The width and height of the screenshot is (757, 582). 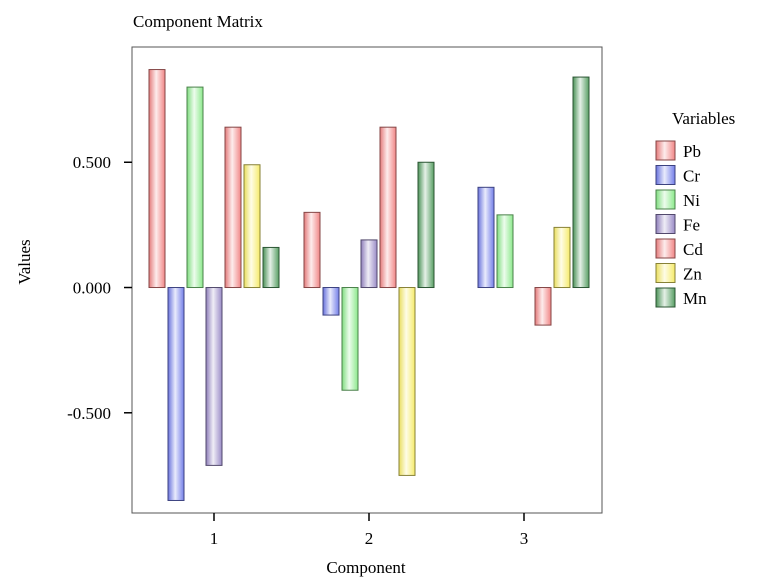 I want to click on legend: Variables Pb Cr Ni Fe Cd Zn Mn, so click(x=695, y=208).